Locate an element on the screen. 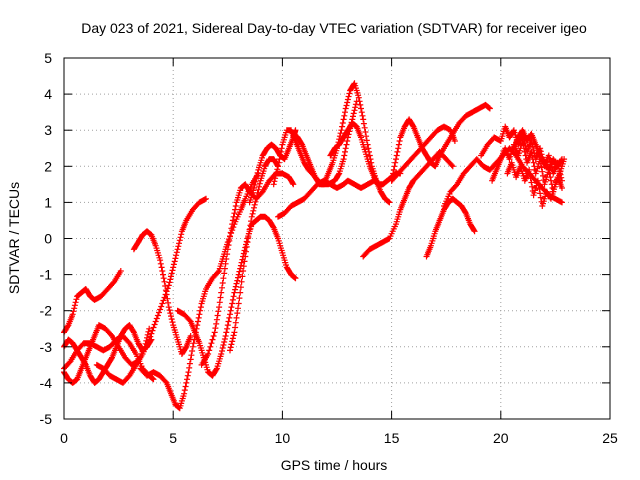 Image resolution: width=640 pixels, height=480 pixels. y-tick-label: 5 is located at coordinates (48, 58).